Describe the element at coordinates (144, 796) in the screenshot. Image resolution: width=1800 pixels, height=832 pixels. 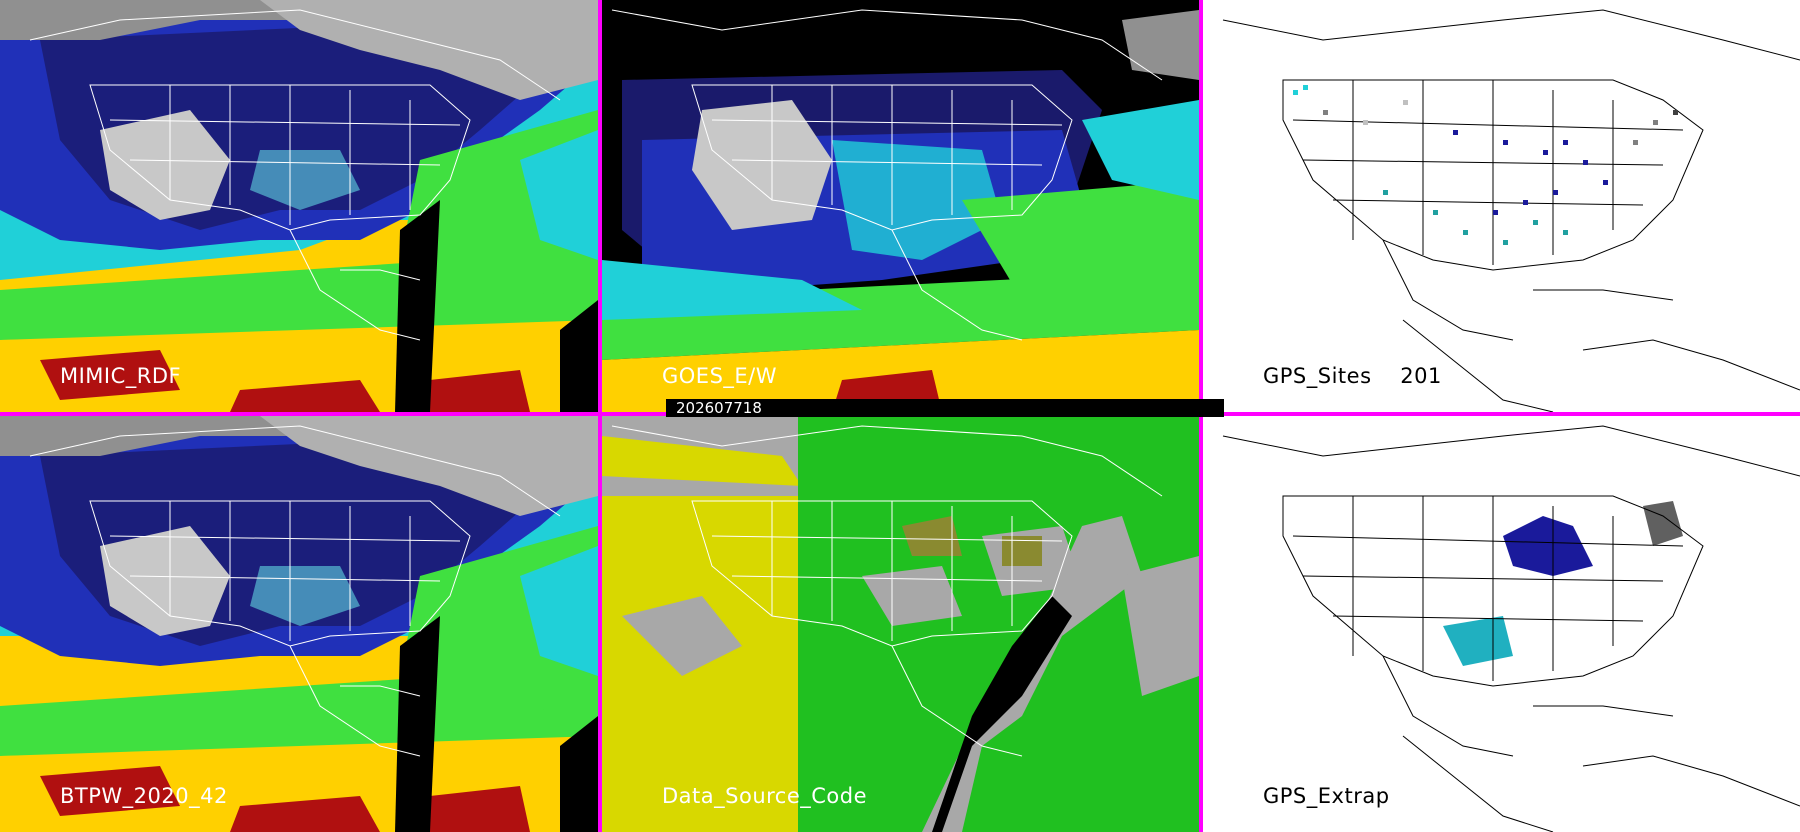
I see `panel-label: BTPW_2020_42` at that location.